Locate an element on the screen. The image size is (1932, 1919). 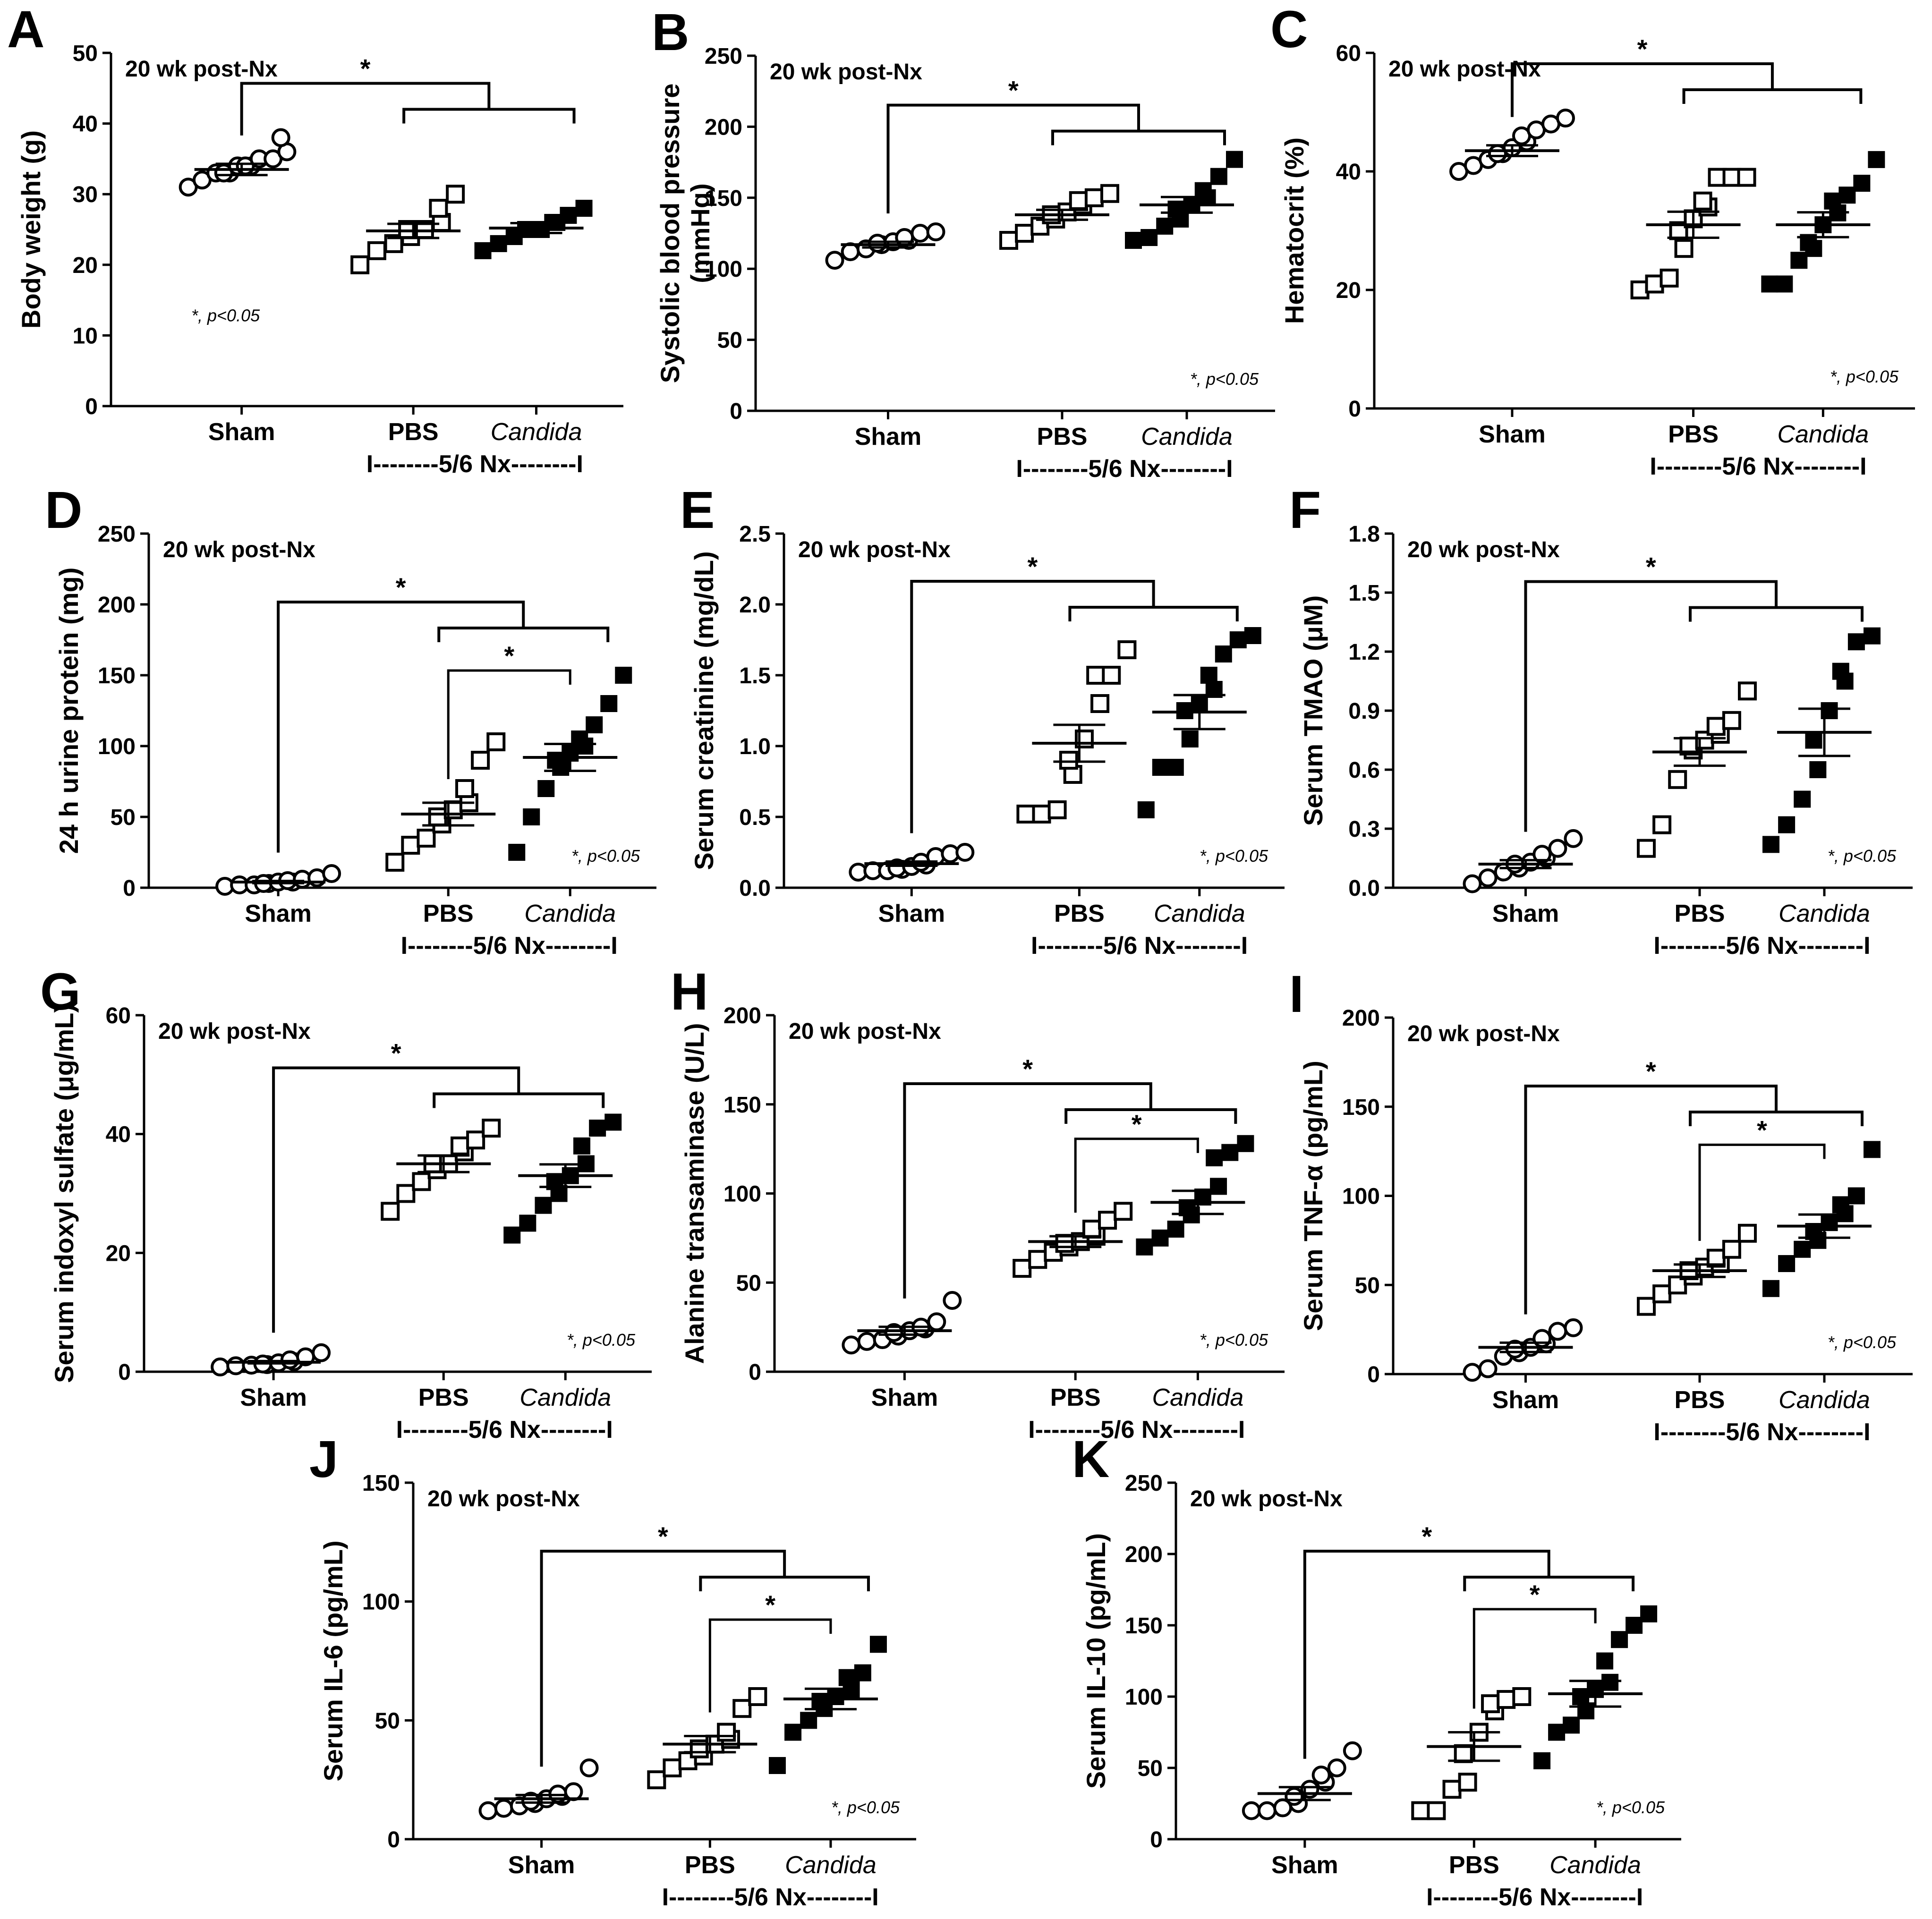
y-tick-label: 1.8 is located at coordinates (1364, 534).